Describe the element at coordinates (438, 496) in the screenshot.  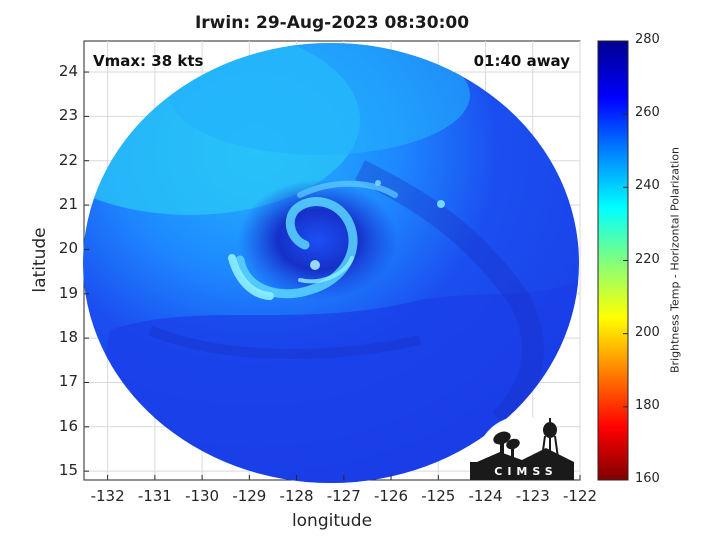
I see `x-tick-label: -125` at that location.